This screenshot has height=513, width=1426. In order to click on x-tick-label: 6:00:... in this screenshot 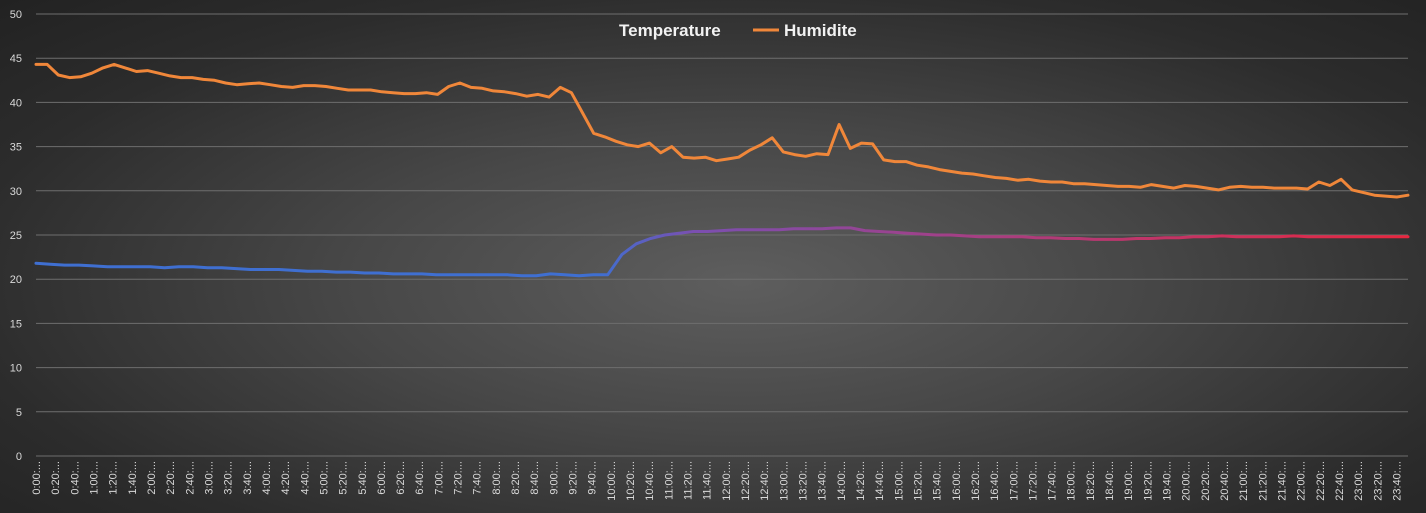, I will do `click(382, 478)`.